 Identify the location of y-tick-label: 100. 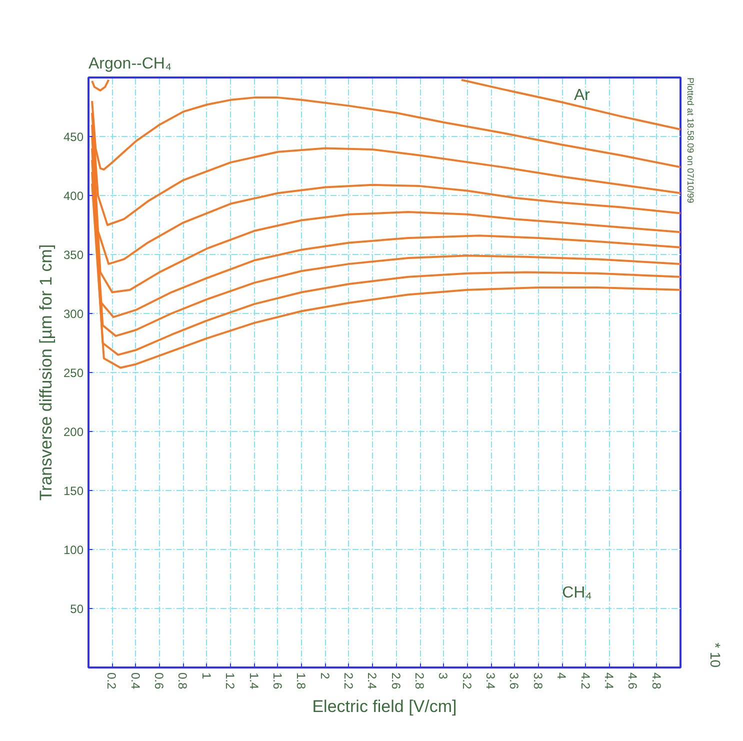
(73, 550).